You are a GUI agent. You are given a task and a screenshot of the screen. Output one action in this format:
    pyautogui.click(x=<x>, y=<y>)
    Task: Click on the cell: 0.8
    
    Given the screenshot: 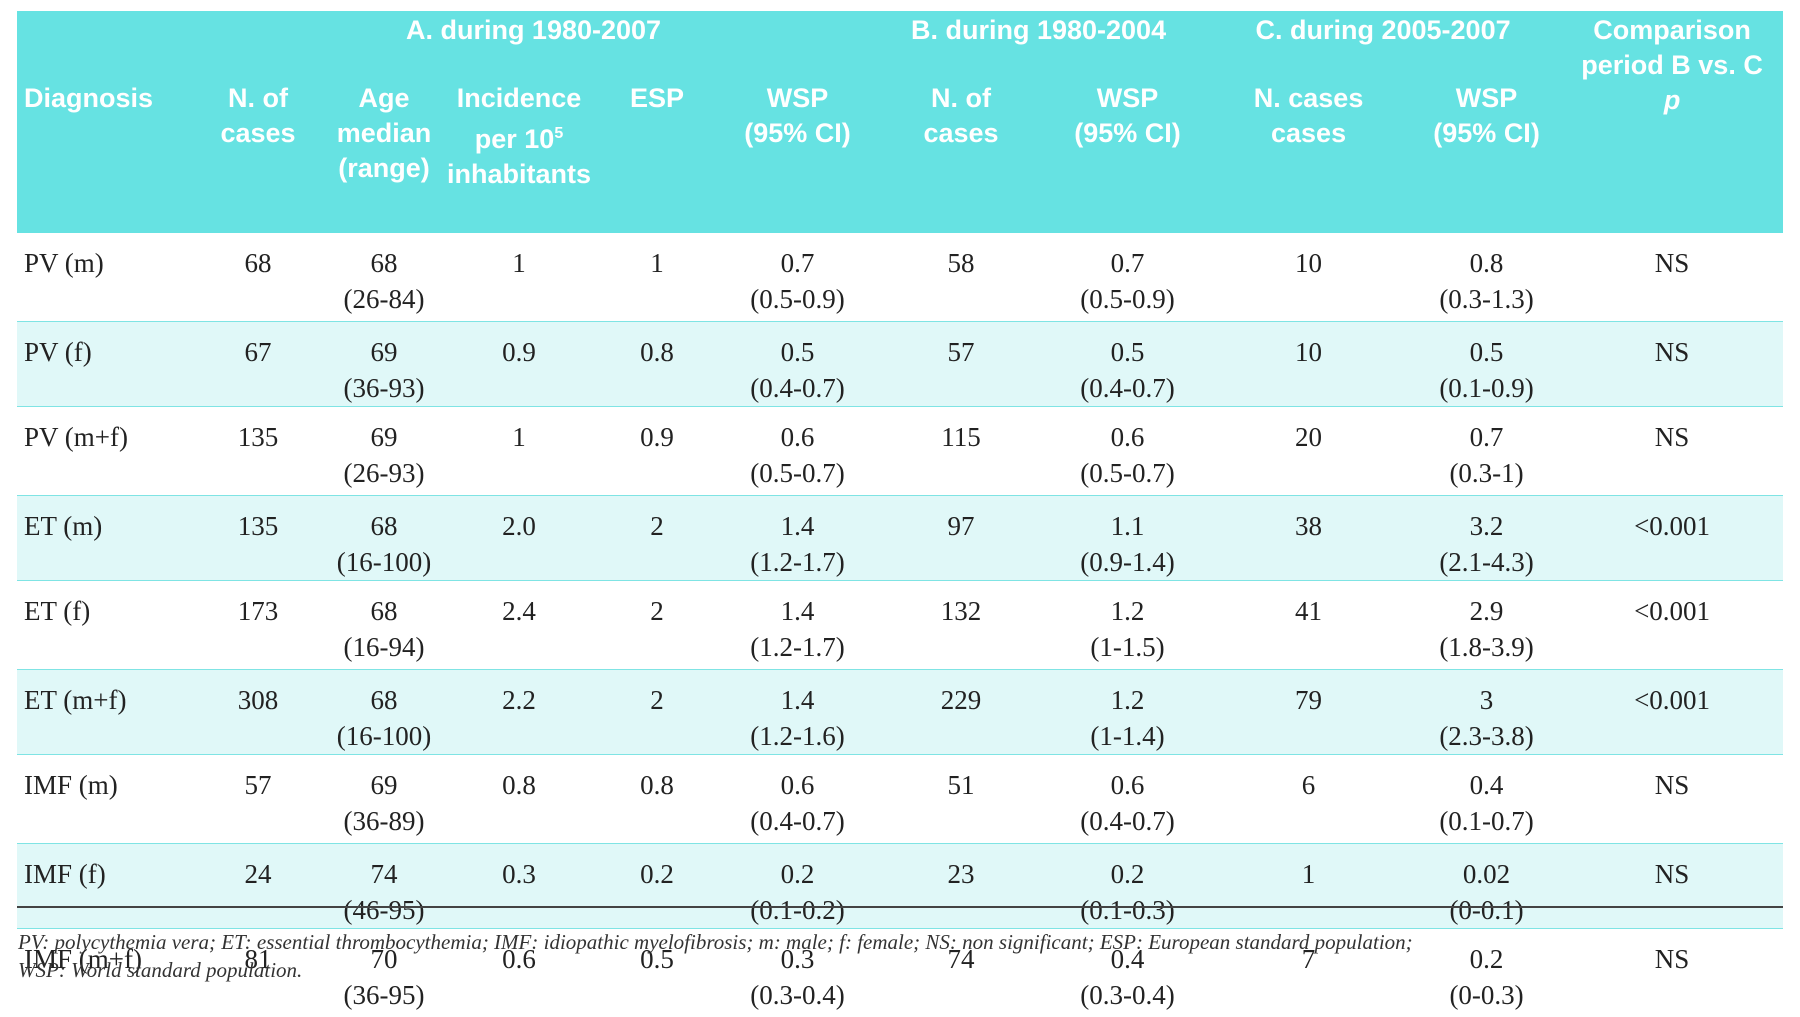 What is the action you would take?
    pyautogui.click(x=519, y=799)
    